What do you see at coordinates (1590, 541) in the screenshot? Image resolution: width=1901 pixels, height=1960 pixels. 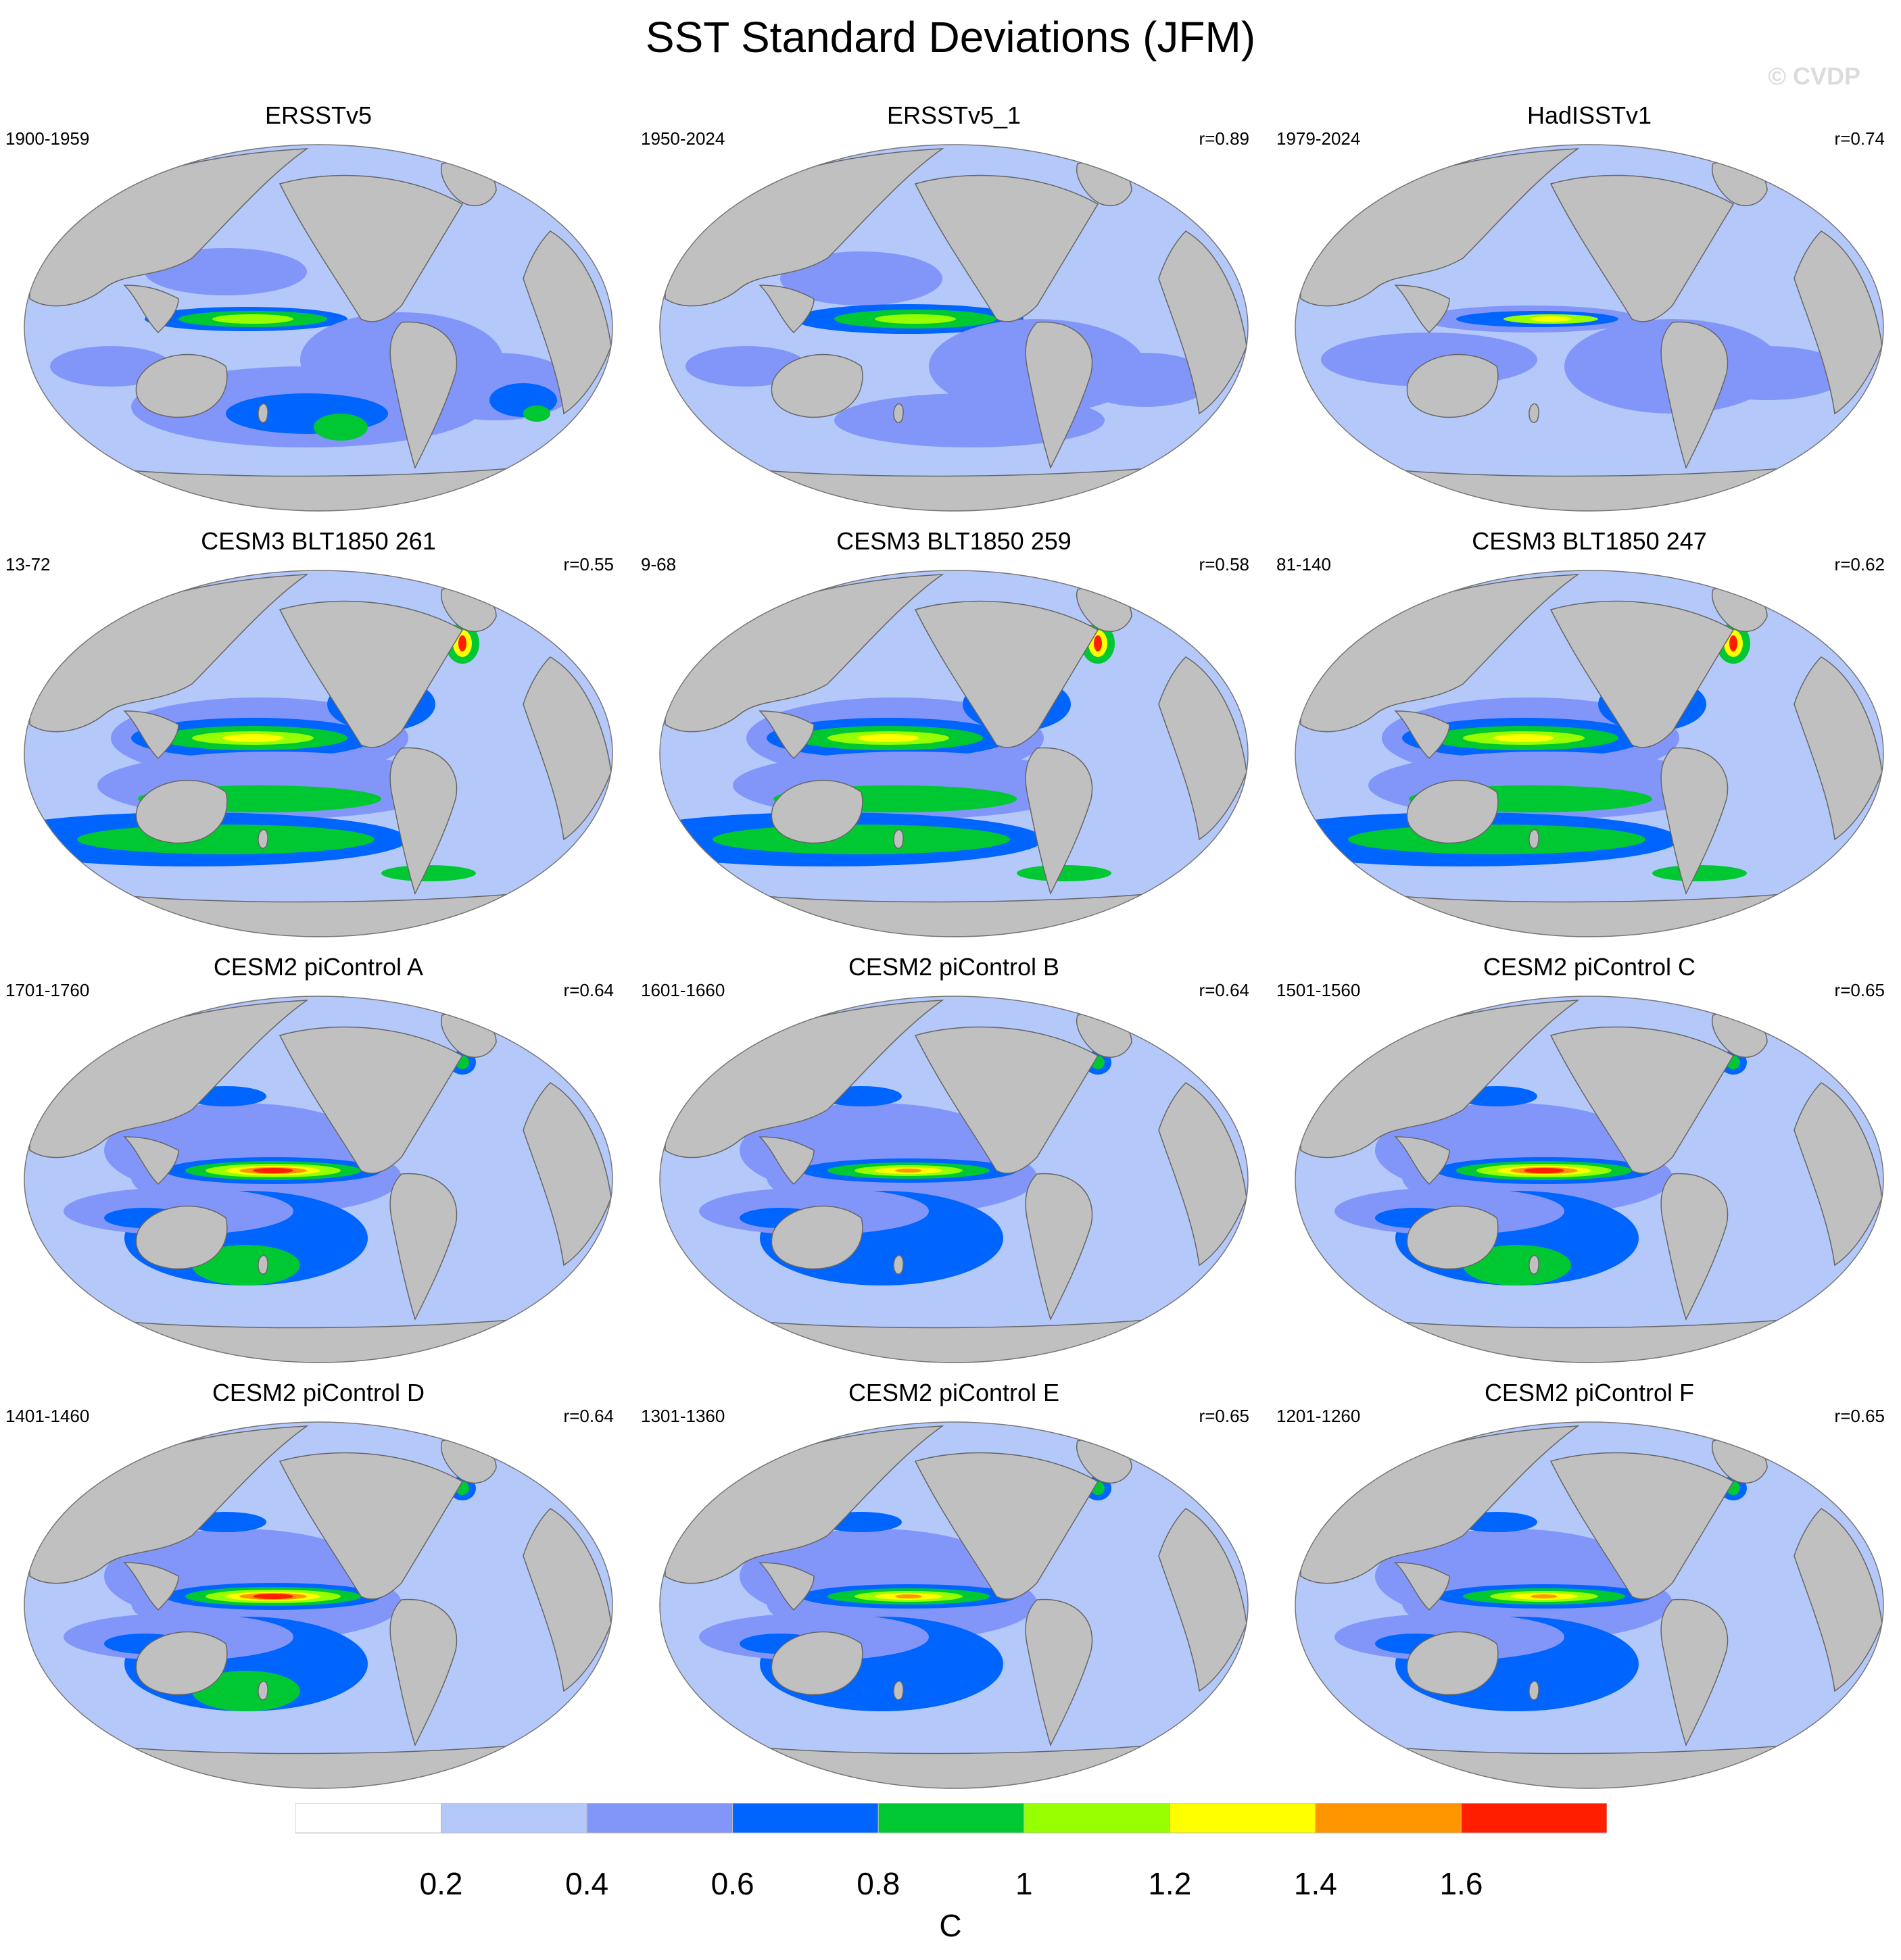 I see `panel-title: CESM3 BLT1850 247` at bounding box center [1590, 541].